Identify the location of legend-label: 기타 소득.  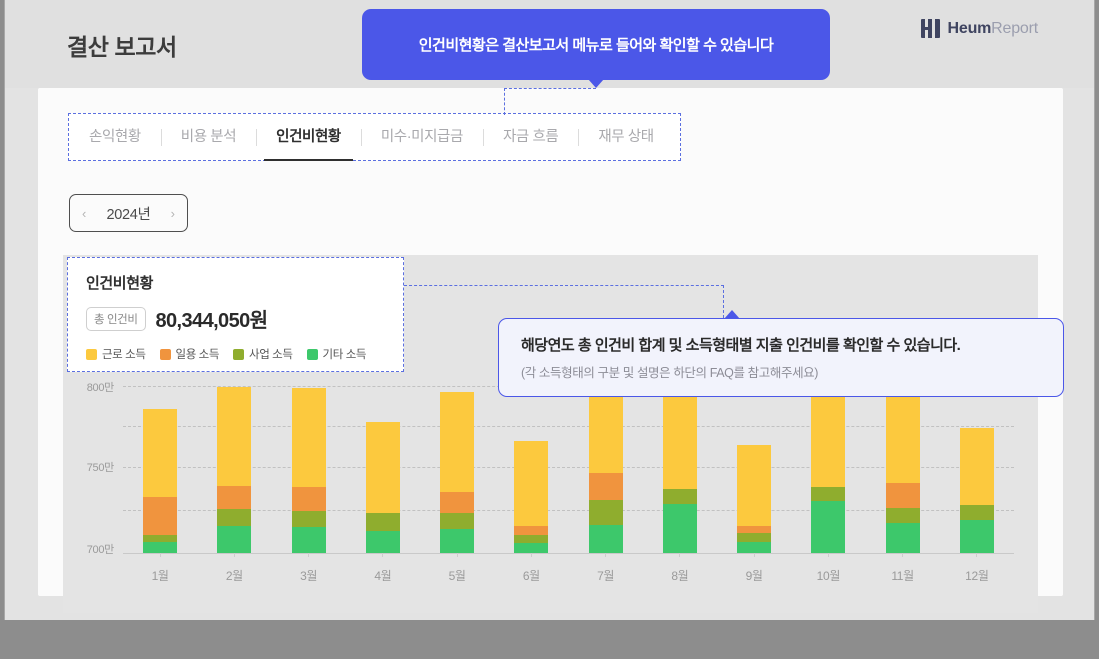
(344, 355).